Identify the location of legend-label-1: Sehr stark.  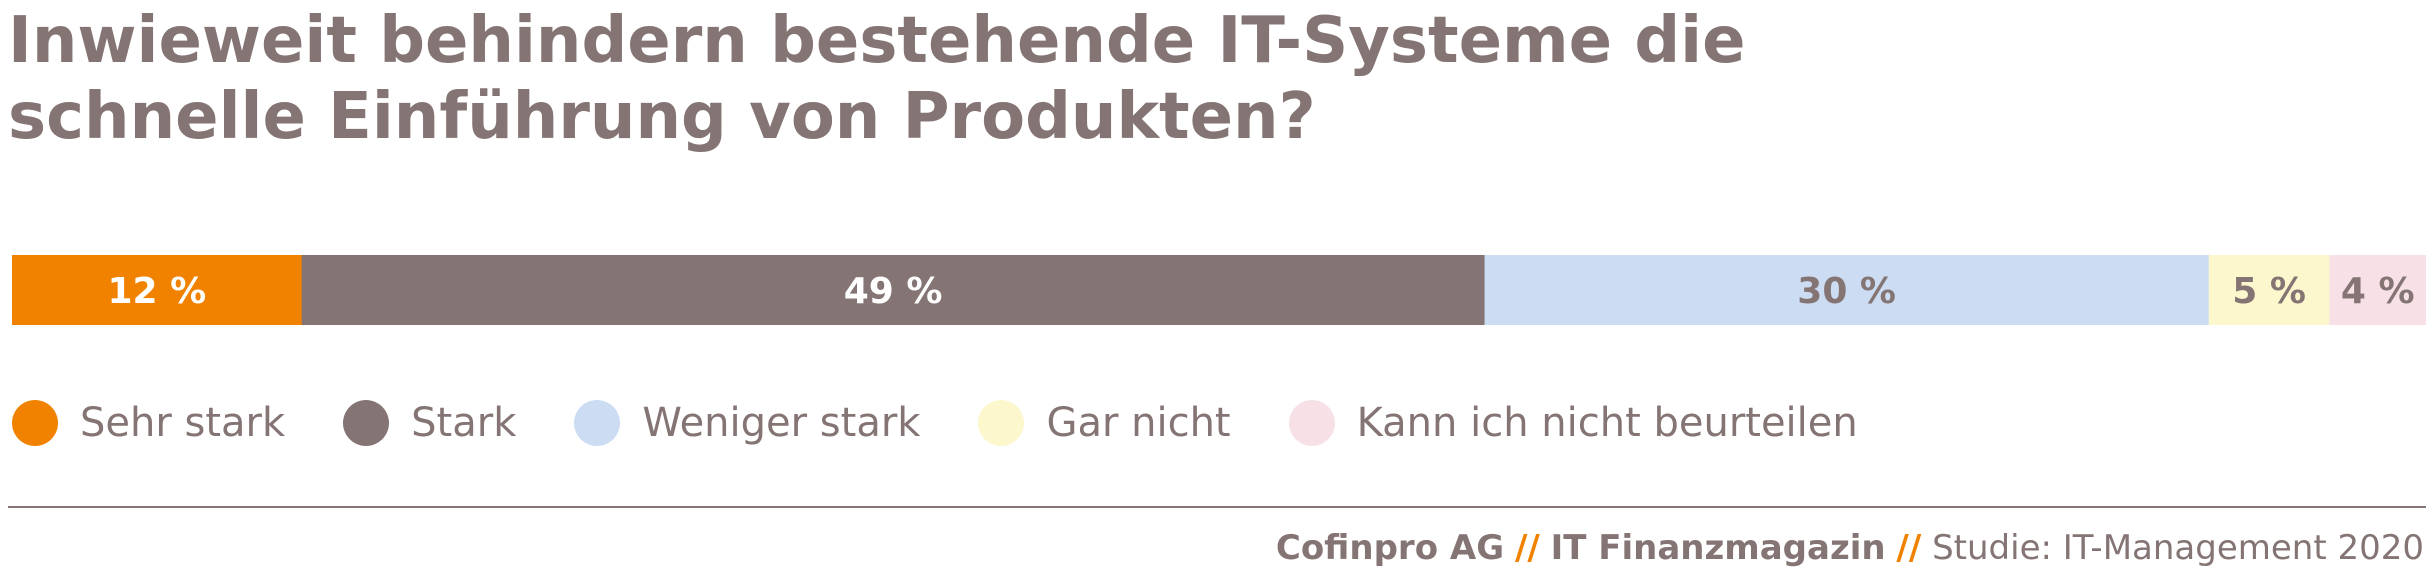
(183, 423).